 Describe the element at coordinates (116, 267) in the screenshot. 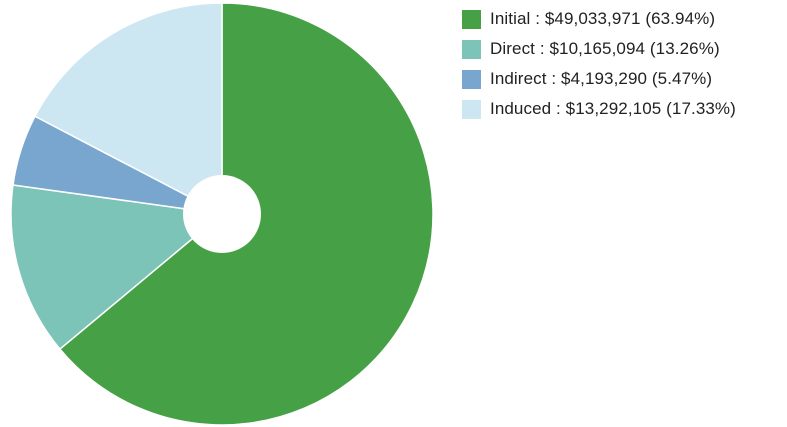

I see `slice-direct` at that location.